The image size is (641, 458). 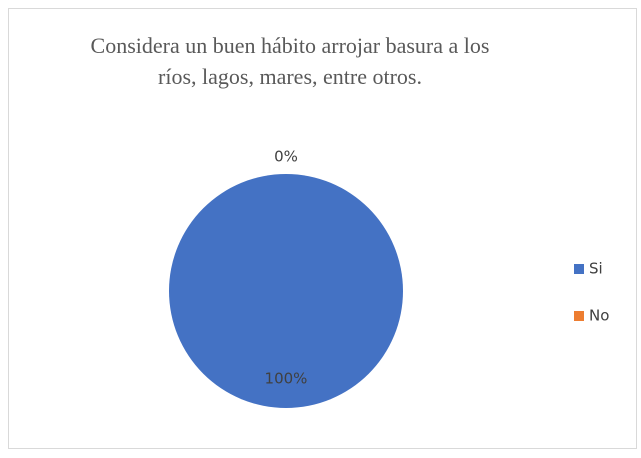 What do you see at coordinates (596, 269) in the screenshot?
I see `legend-label: Si` at bounding box center [596, 269].